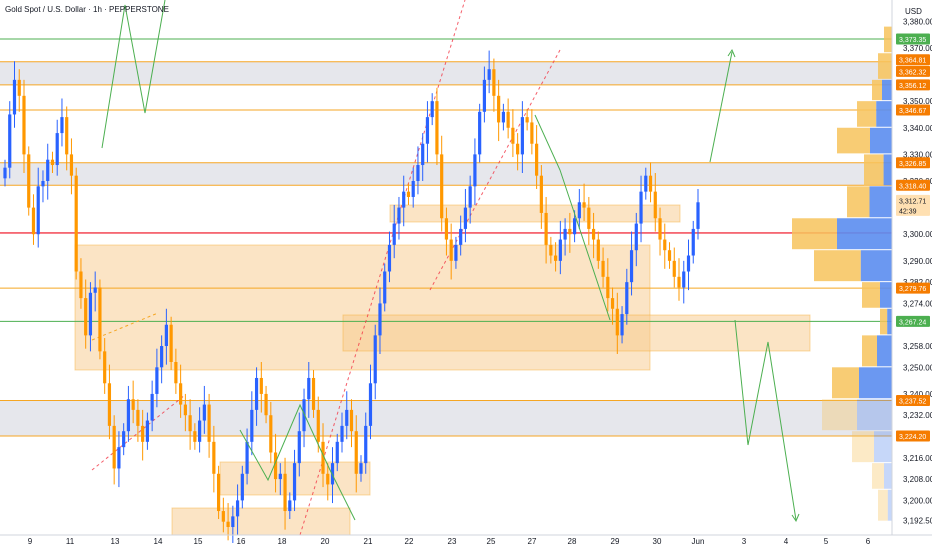 This screenshot has width=932, height=550. Describe the element at coordinates (913, 11) in the screenshot. I see `currency-label: USD` at that location.